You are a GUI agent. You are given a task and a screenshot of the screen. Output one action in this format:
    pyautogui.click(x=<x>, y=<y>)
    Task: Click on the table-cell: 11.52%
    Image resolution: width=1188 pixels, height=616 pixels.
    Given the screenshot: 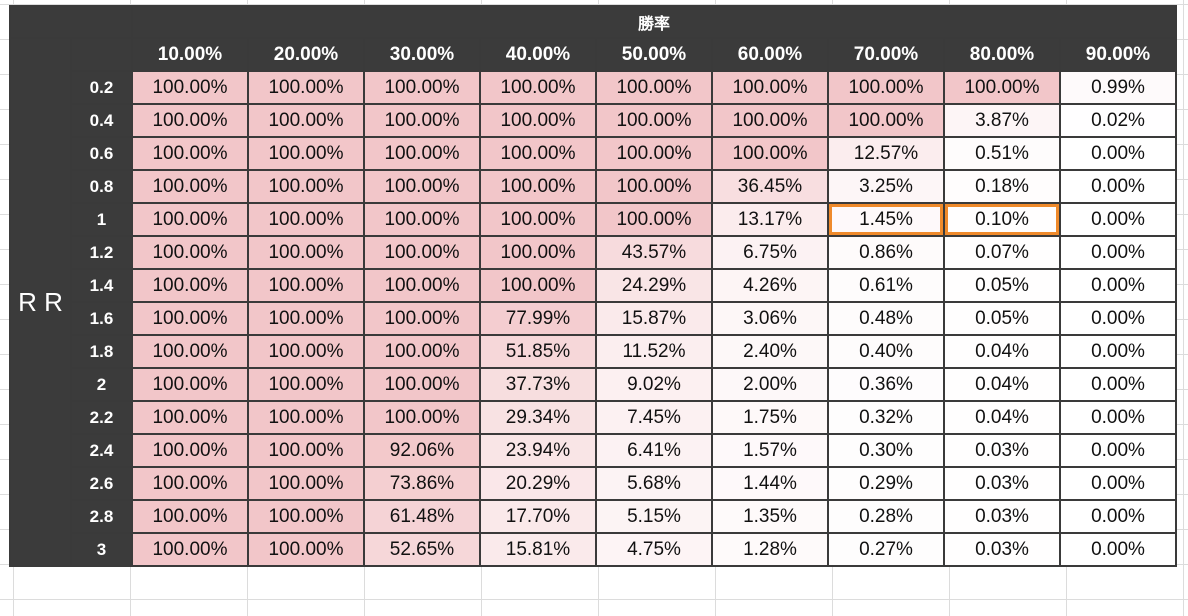 What is the action you would take?
    pyautogui.click(x=654, y=351)
    